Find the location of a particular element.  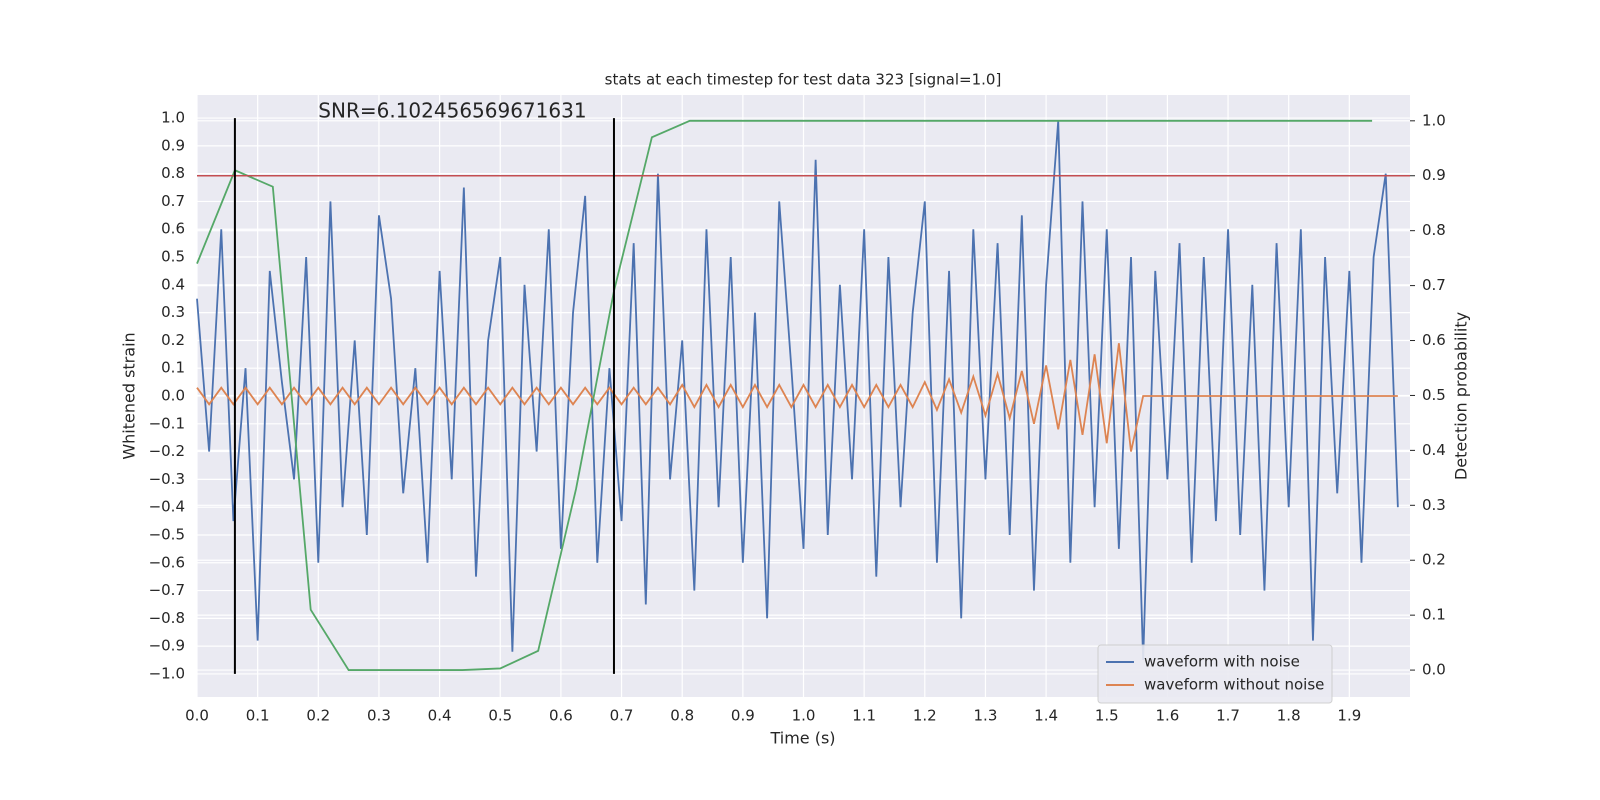

y-tick-label: −1.0 is located at coordinates (167, 673).